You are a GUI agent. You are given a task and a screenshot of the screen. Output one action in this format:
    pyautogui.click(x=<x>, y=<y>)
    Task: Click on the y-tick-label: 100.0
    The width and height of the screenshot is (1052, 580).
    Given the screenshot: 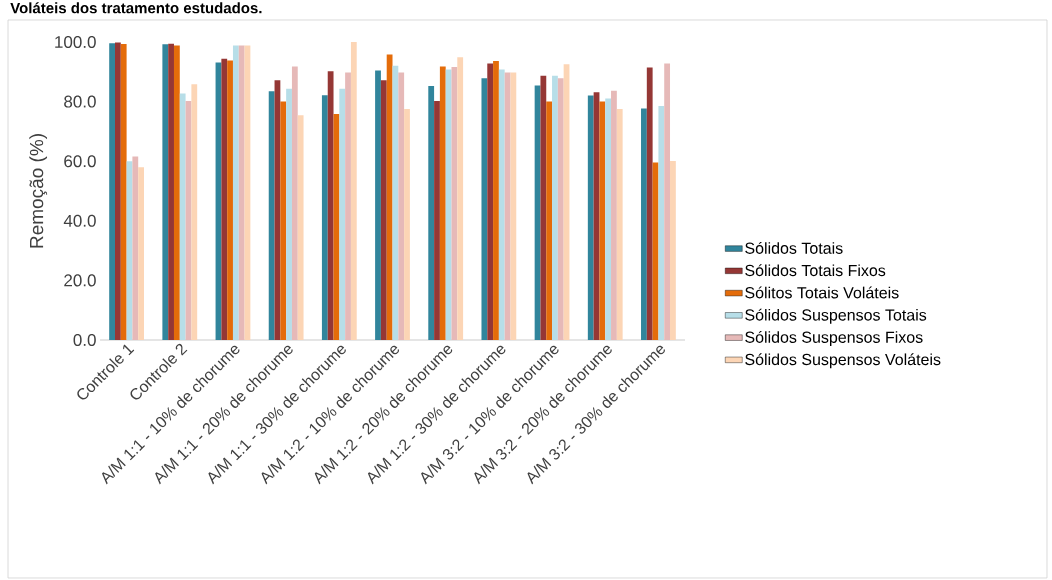 What is the action you would take?
    pyautogui.click(x=75, y=42)
    